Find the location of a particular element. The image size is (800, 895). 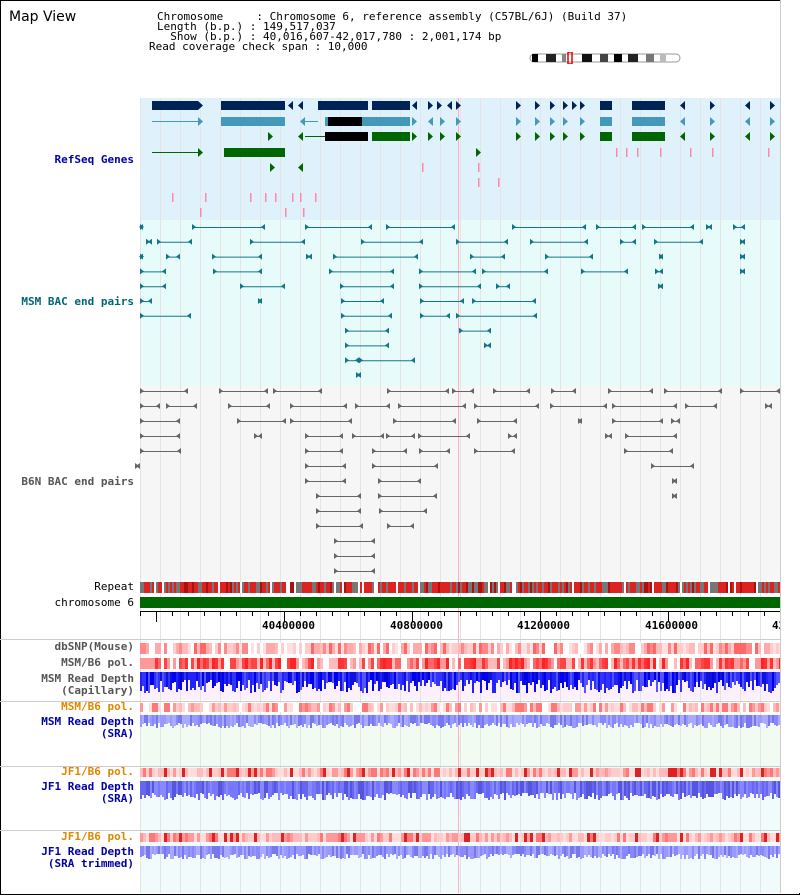

track-label-jf1-pol-2: JF1/B6 pol. is located at coordinates (97, 836).